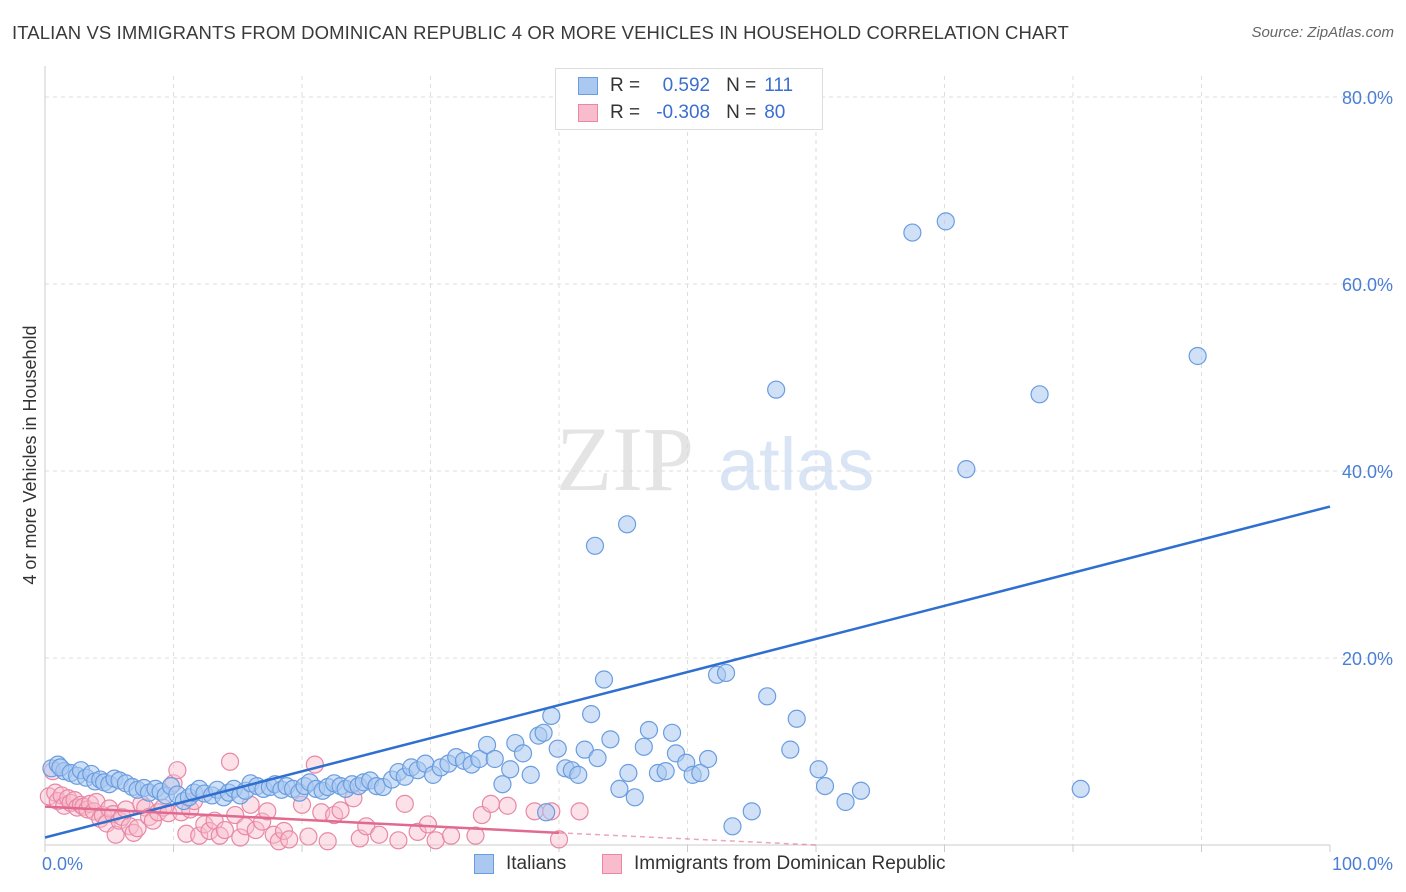  Describe the element at coordinates (314, 801) in the screenshot. I see `dominican-points-layer` at that location.